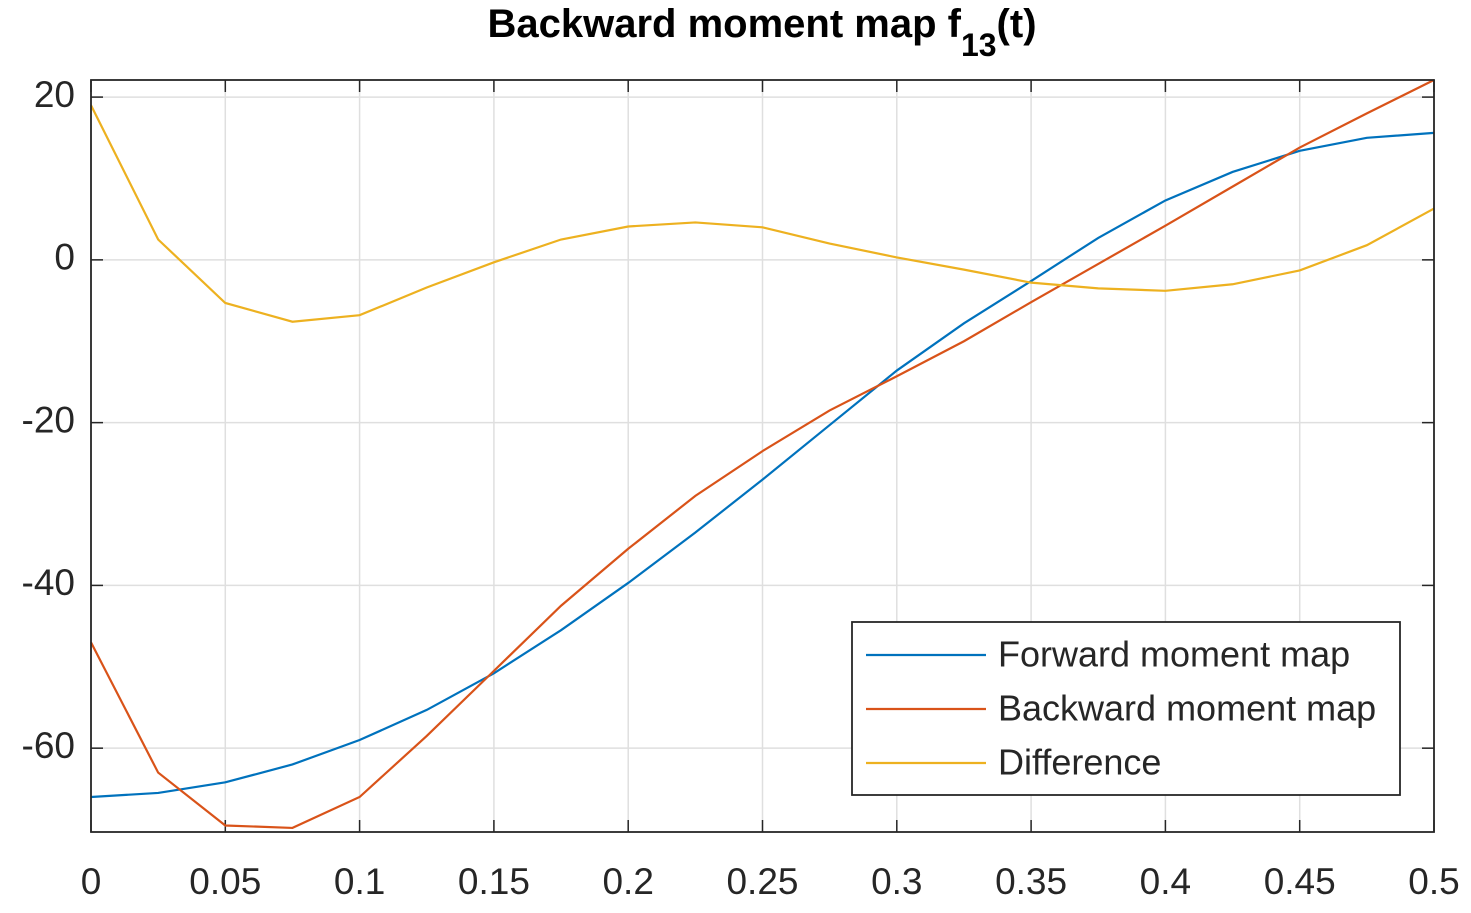  I want to click on x-tick-label: 0, so click(91, 881).